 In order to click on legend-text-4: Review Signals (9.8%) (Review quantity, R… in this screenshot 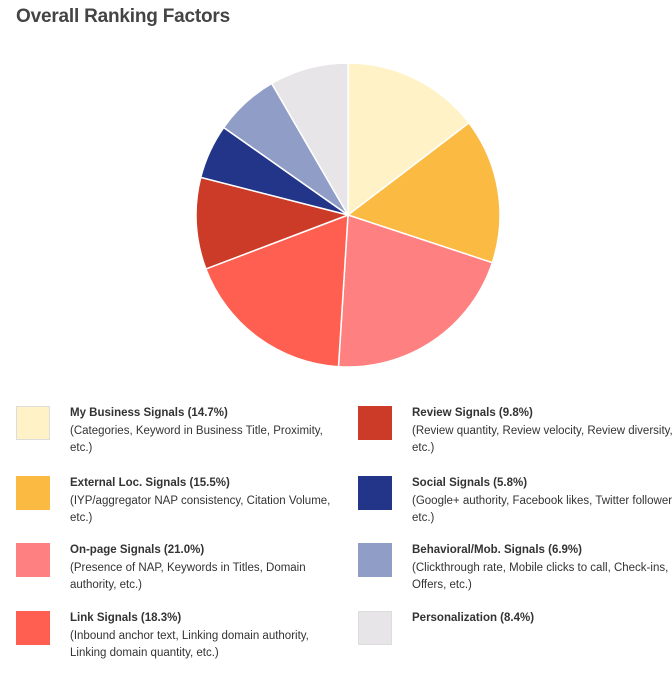, I will do `click(542, 431)`.